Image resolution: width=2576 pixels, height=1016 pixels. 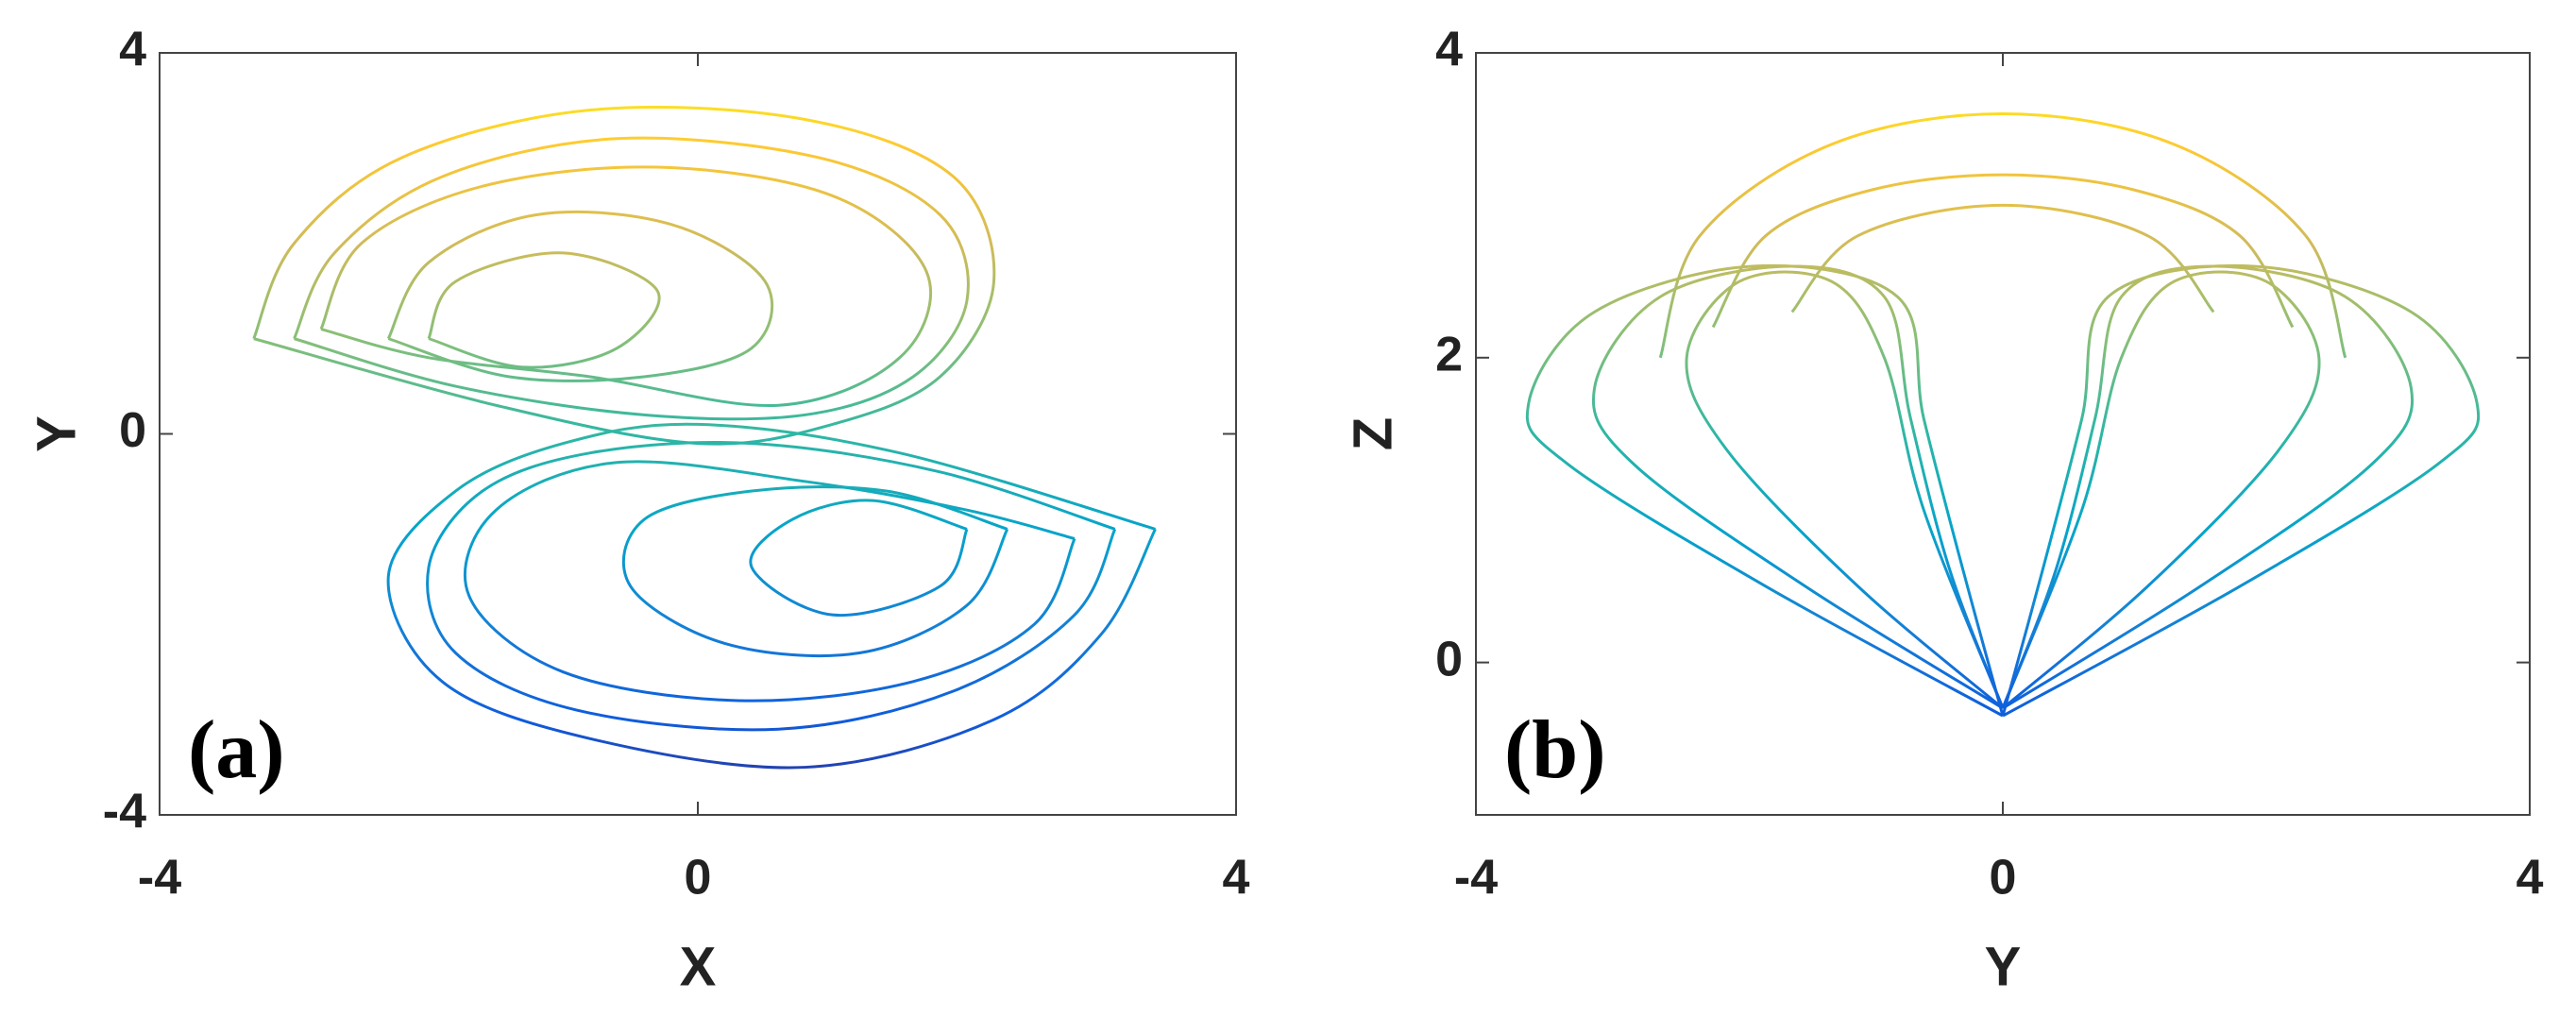 What do you see at coordinates (1372, 433) in the screenshot?
I see `y-axis-label: Z` at bounding box center [1372, 433].